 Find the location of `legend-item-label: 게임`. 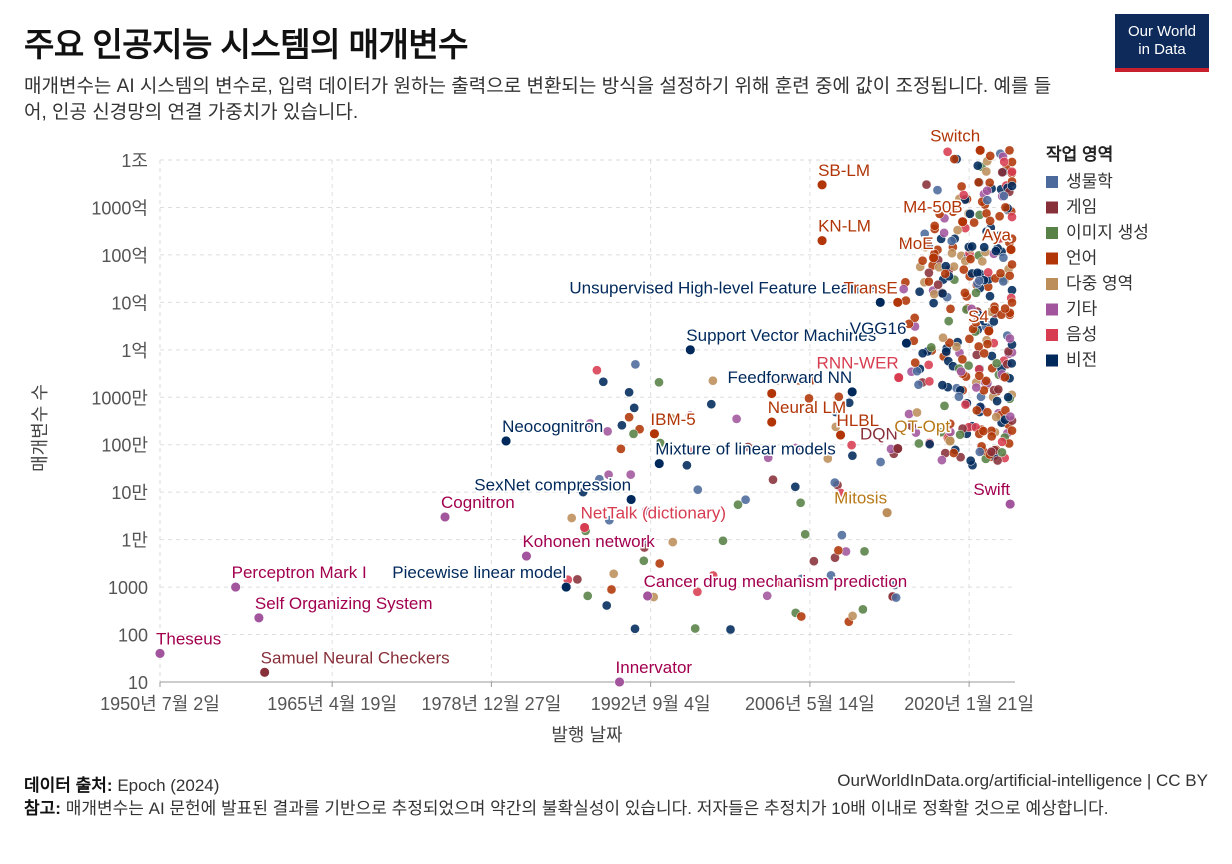

legend-item-label: 게임 is located at coordinates (1081, 207).